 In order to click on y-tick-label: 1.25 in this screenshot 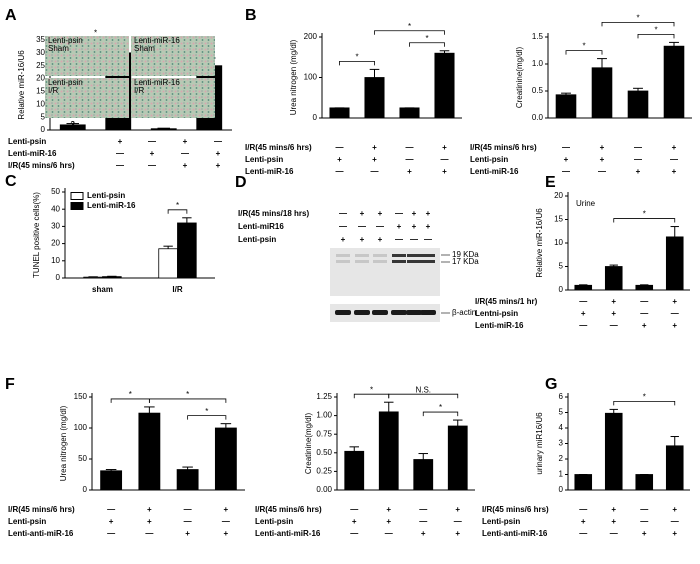, I will do `click(324, 396)`.